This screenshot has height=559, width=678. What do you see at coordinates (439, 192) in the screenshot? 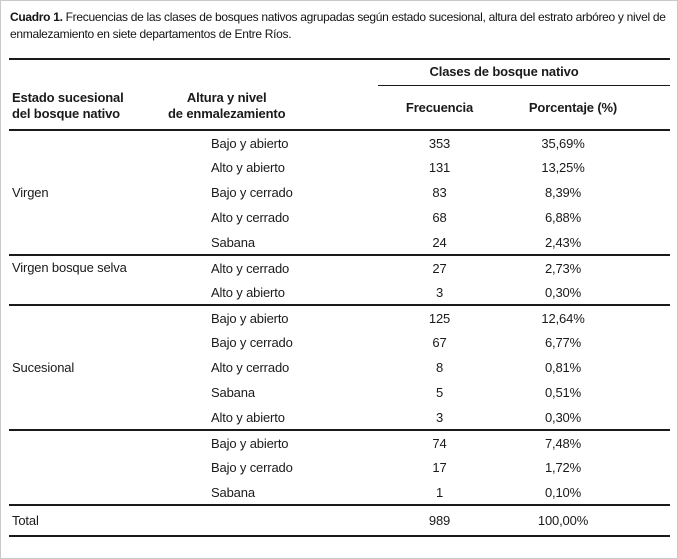
I see `frecuencia-cell: 83` at bounding box center [439, 192].